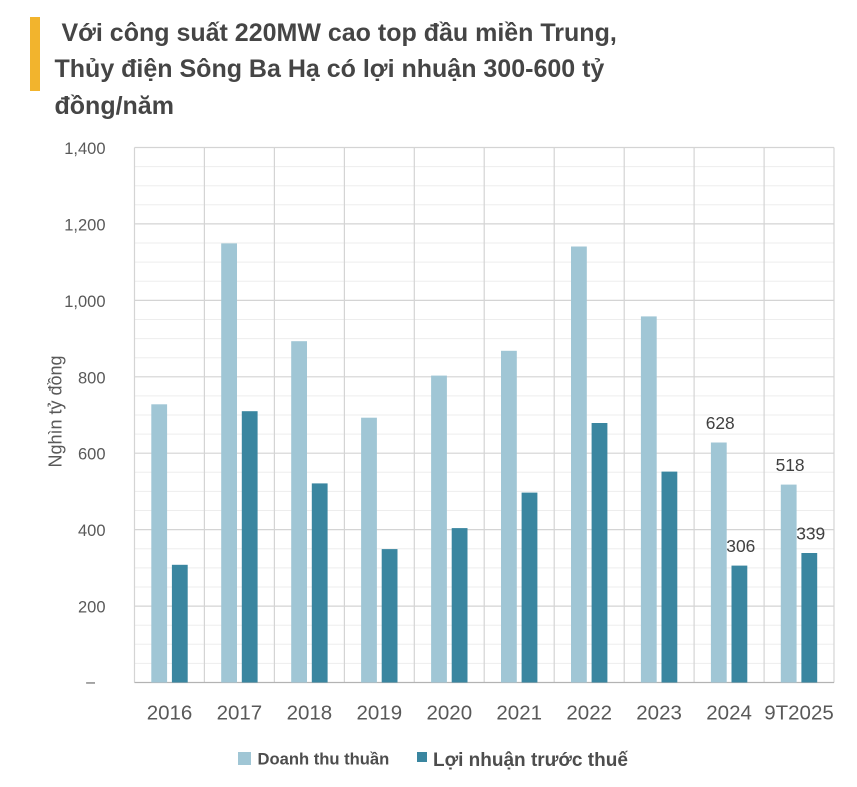 The width and height of the screenshot is (857, 787). What do you see at coordinates (589, 713) in the screenshot?
I see `svg-text: 2022` at bounding box center [589, 713].